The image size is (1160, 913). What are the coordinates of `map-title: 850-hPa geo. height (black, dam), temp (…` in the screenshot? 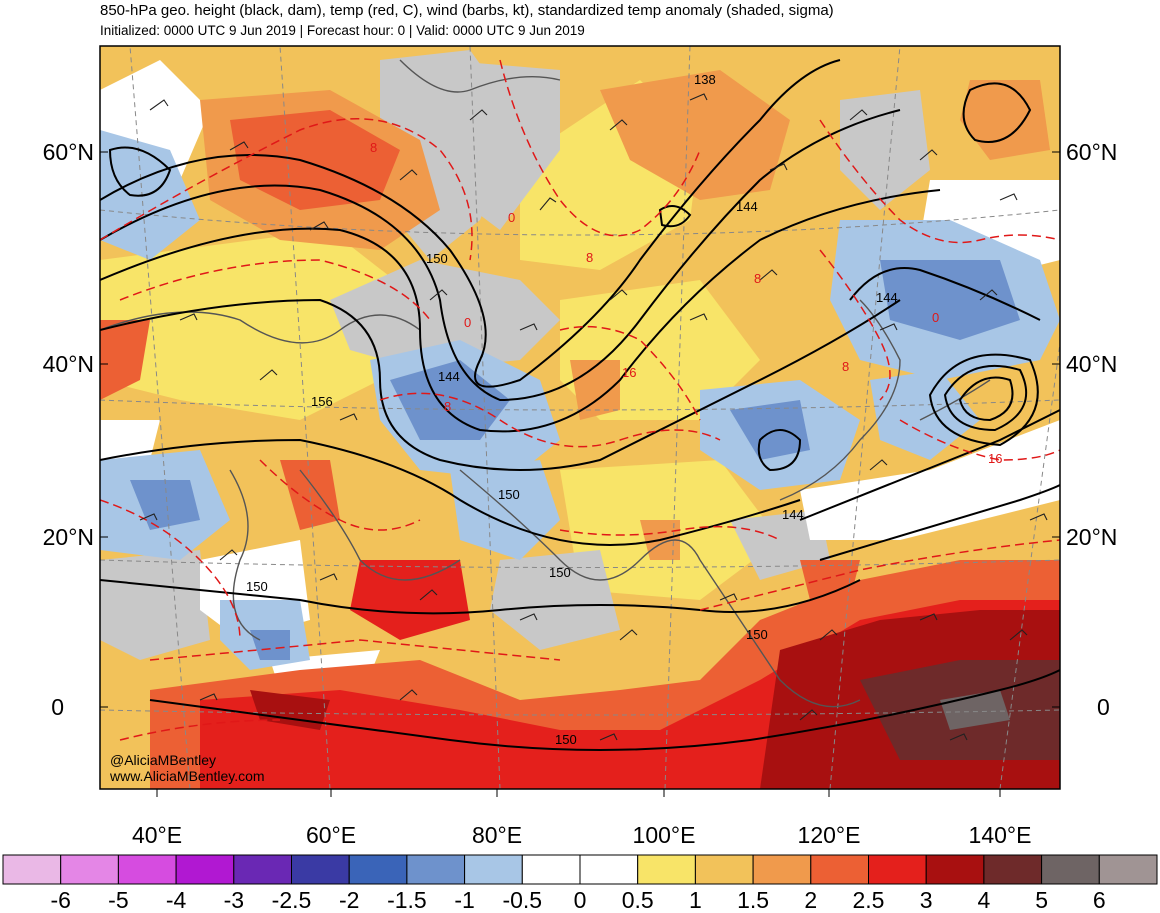 It's located at (467, 10).